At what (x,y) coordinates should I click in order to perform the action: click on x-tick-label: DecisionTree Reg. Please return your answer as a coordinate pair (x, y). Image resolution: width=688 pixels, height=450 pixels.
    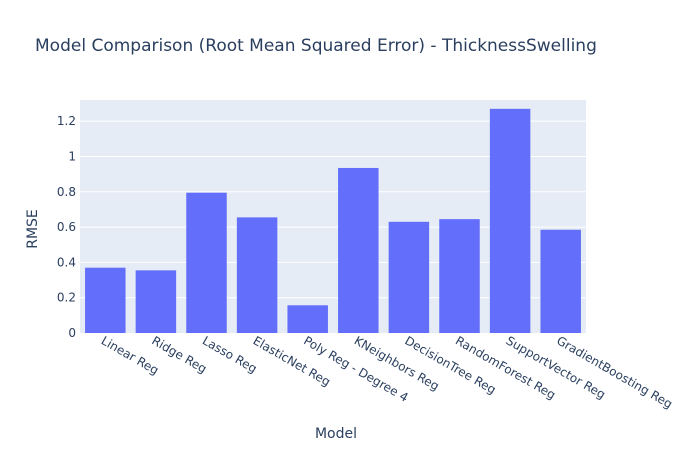
    Looking at the image, I should click on (450, 364).